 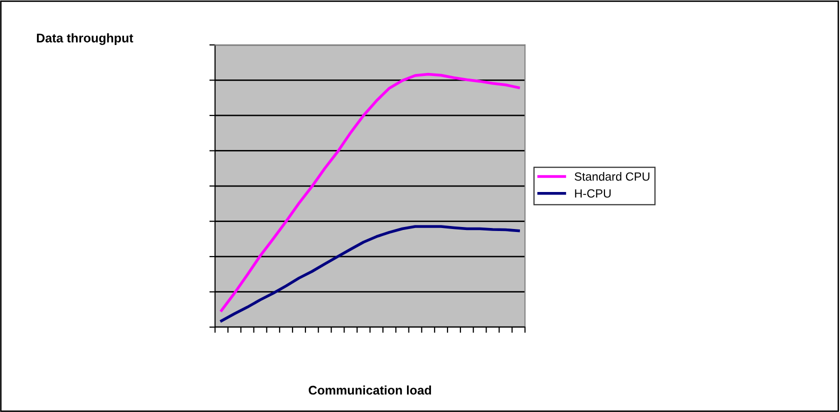 What do you see at coordinates (612, 176) in the screenshot?
I see `legend-label: Standard CPU` at bounding box center [612, 176].